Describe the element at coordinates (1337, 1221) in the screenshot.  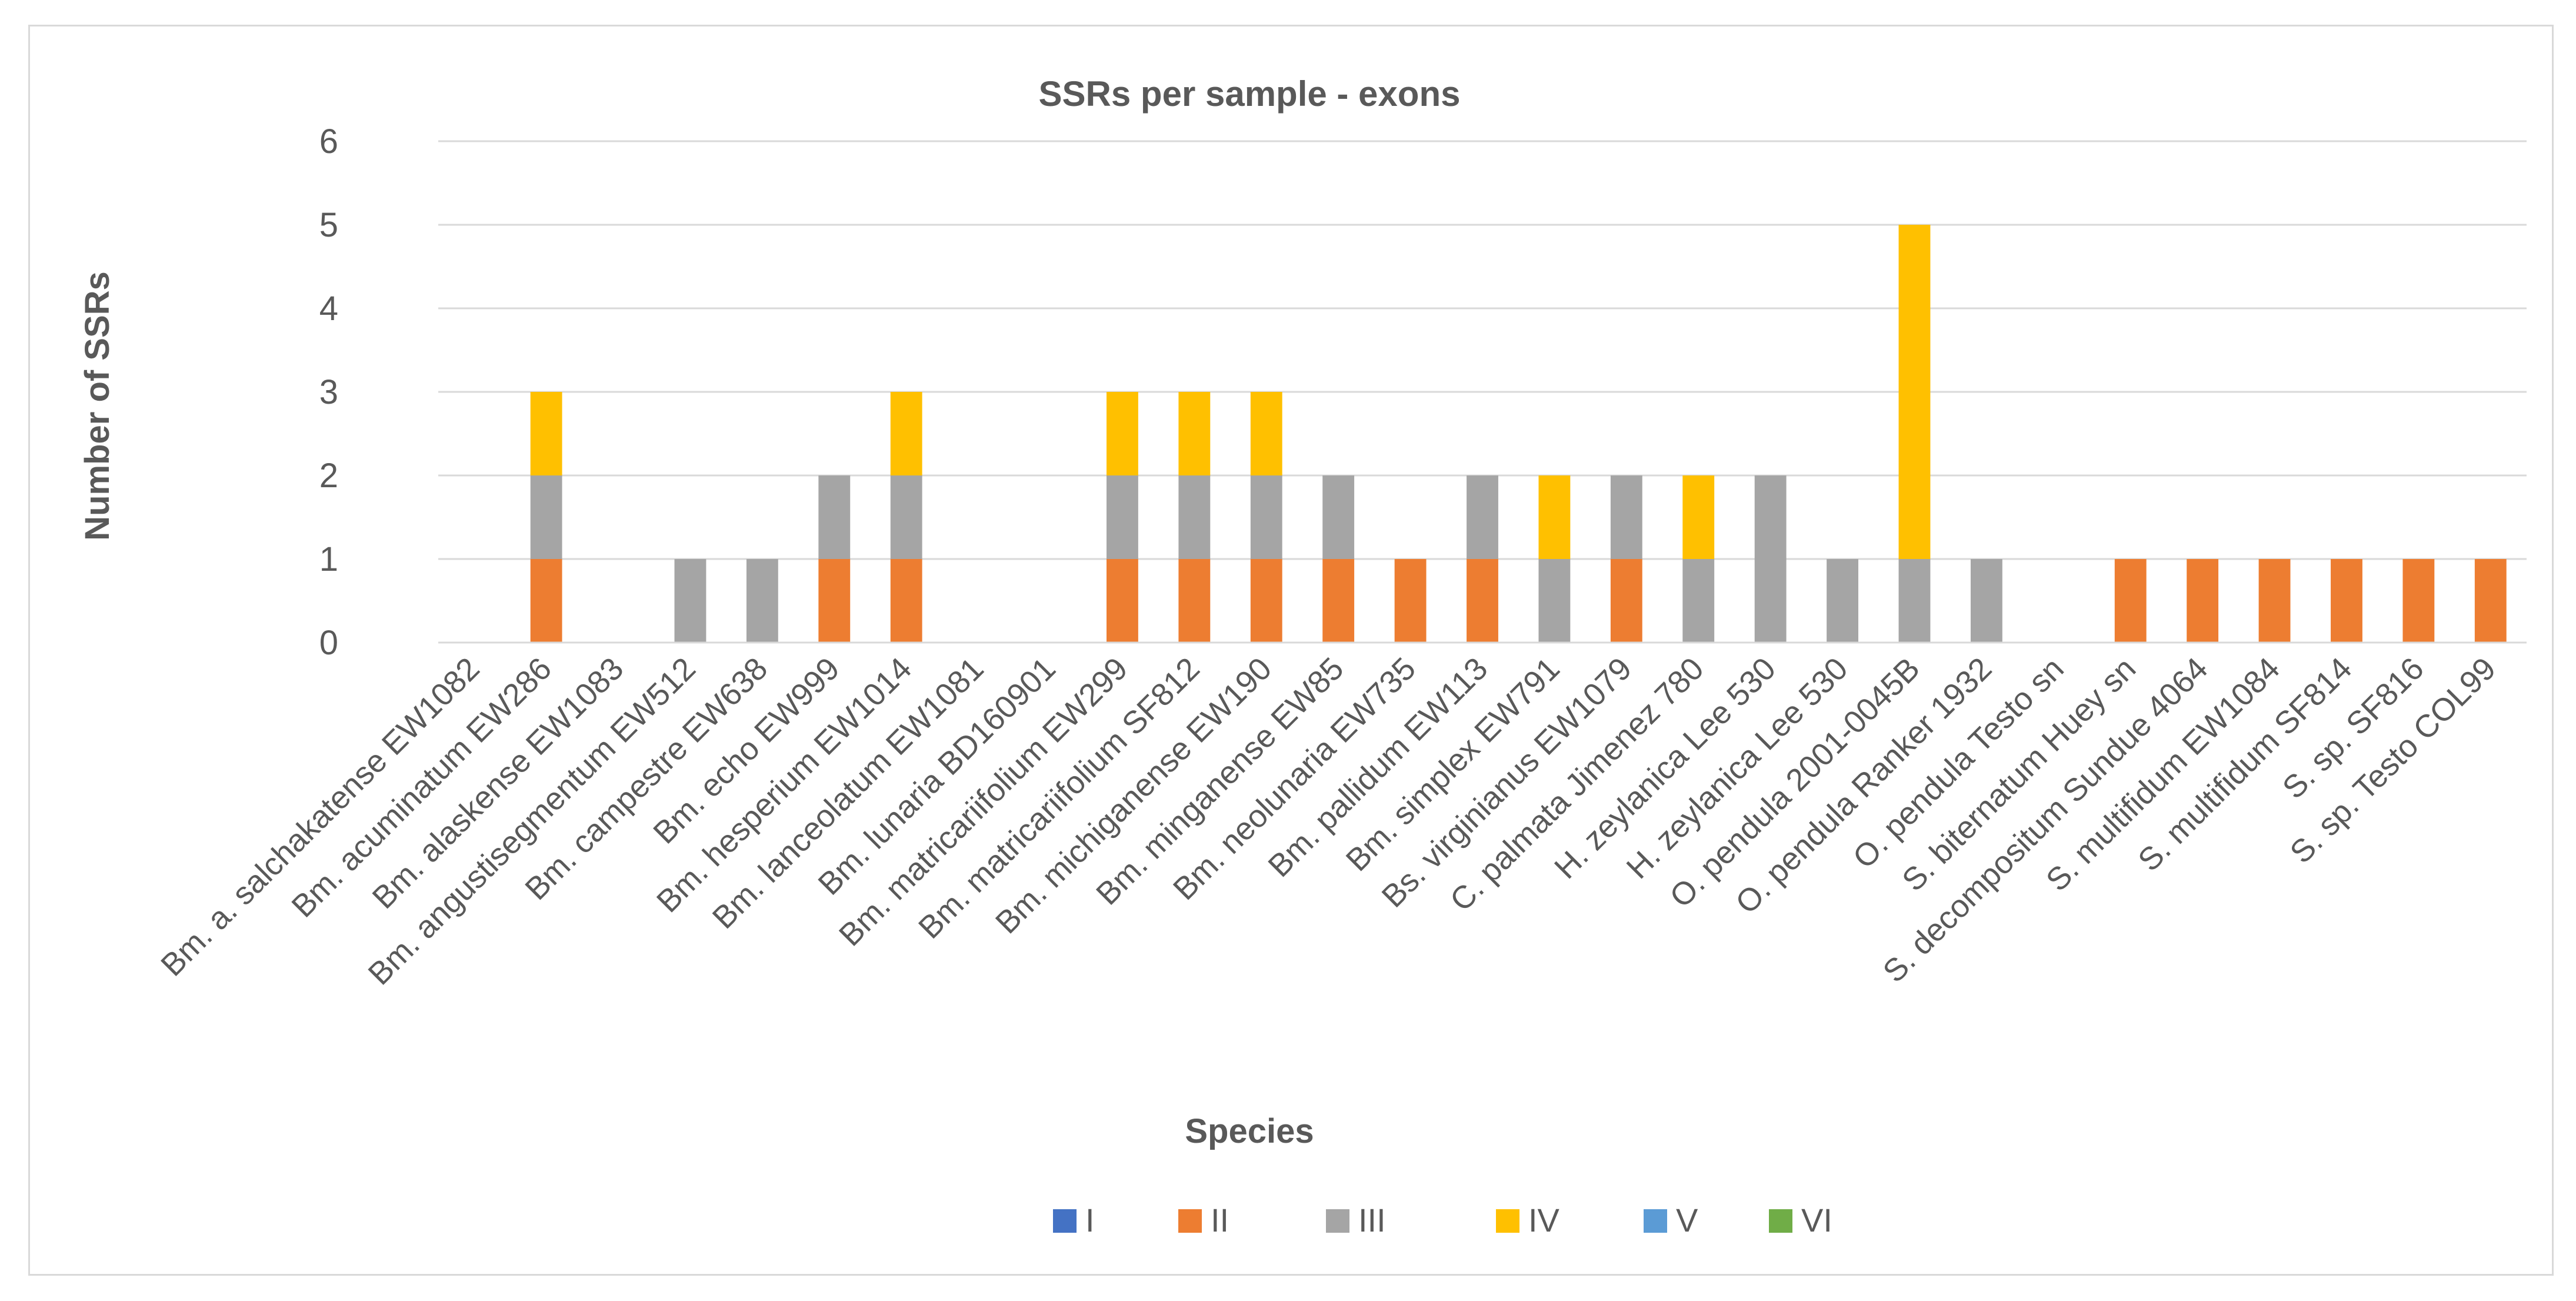
I see `legend-swatch-III` at that location.